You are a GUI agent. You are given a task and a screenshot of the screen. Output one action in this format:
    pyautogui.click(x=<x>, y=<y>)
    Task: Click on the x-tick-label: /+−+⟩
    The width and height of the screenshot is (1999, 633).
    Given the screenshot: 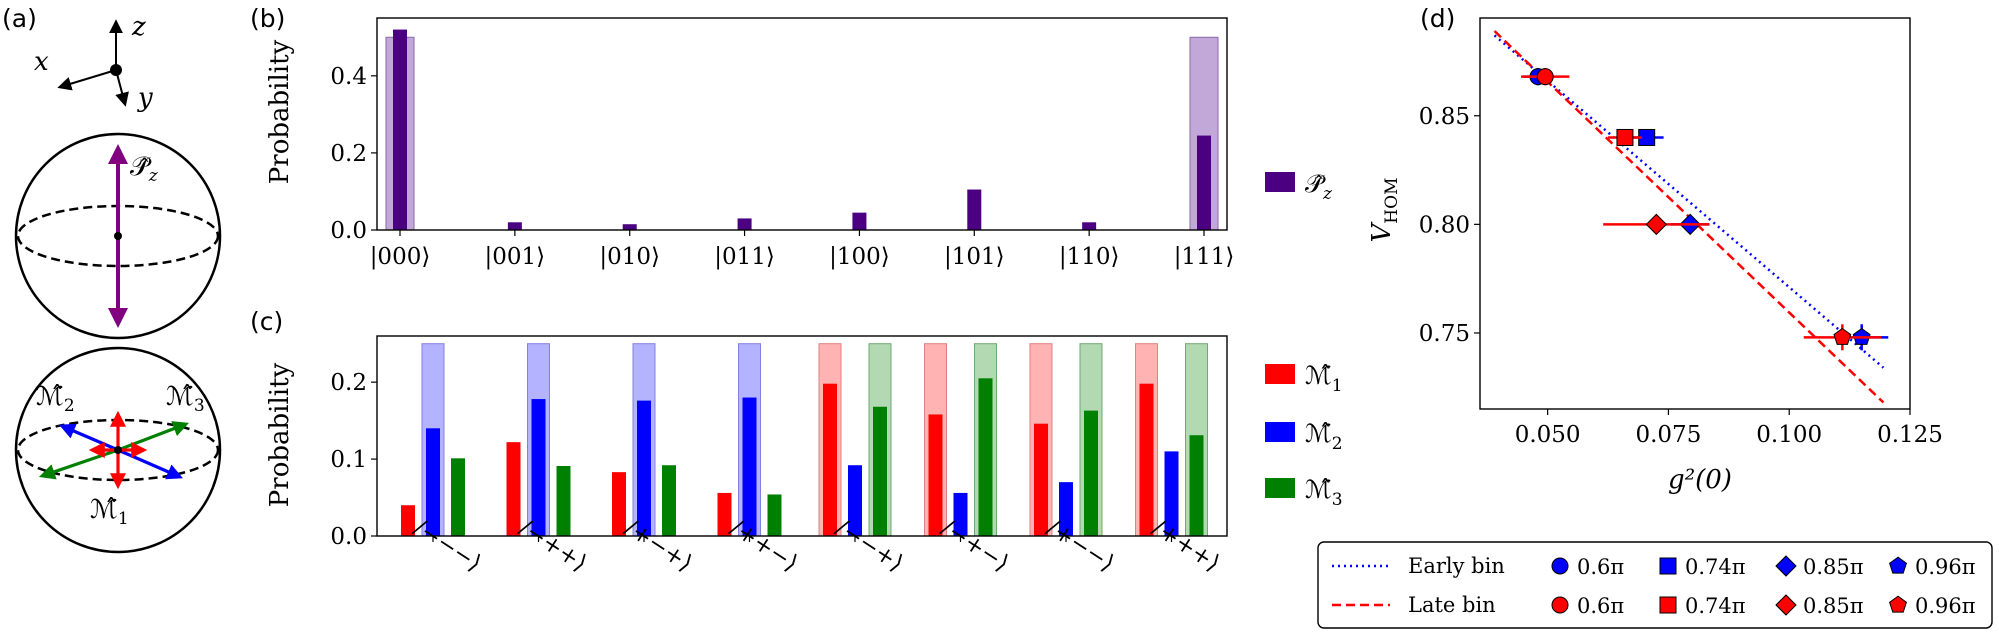 What is the action you would take?
    pyautogui.click(x=658, y=546)
    